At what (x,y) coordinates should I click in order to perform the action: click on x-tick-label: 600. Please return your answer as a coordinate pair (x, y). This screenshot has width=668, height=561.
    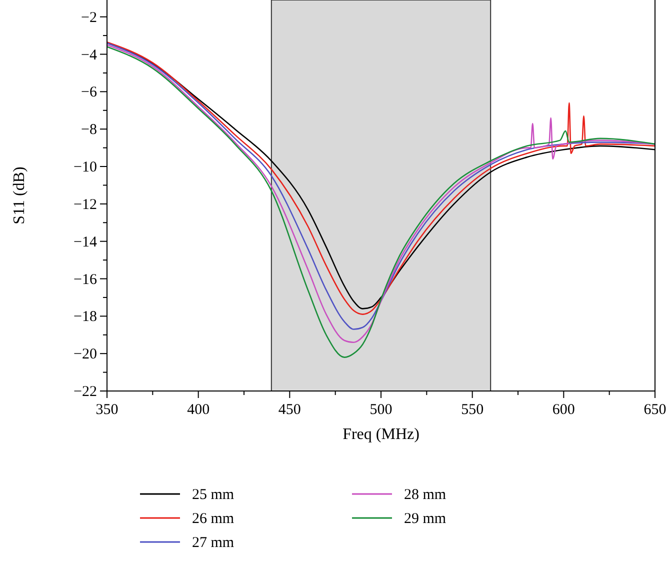
    Looking at the image, I should click on (563, 410).